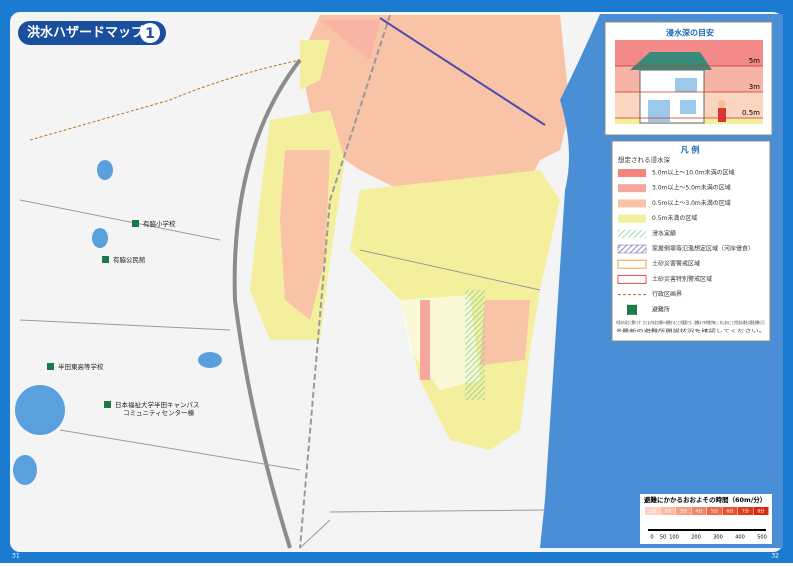 This screenshot has width=793, height=567. I want to click on time-segment-label: 5分, so click(715, 511).